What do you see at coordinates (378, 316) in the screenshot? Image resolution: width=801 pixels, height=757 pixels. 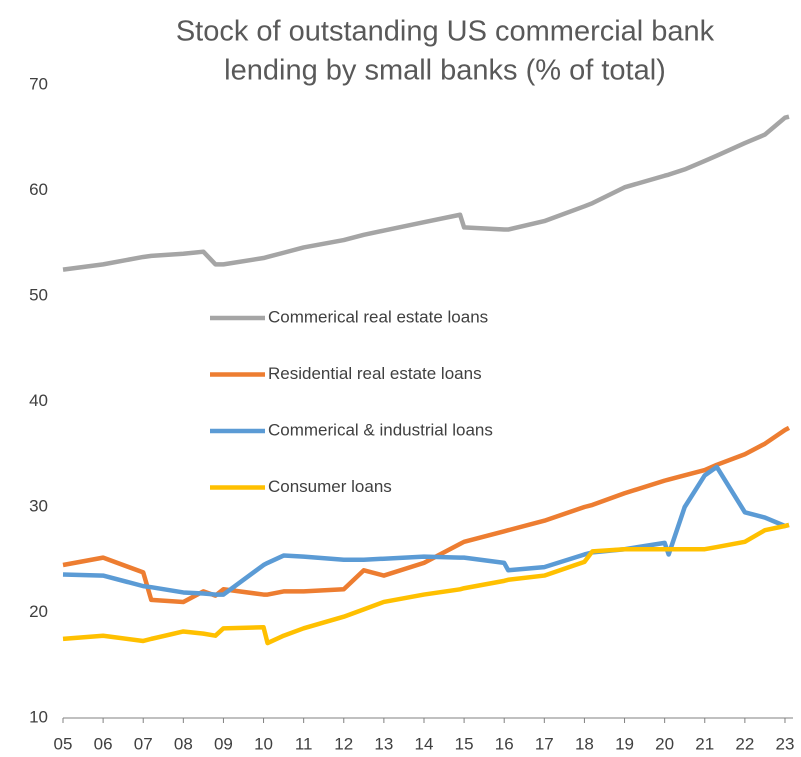 I see `legend-label: Commerical real estate loans` at bounding box center [378, 316].